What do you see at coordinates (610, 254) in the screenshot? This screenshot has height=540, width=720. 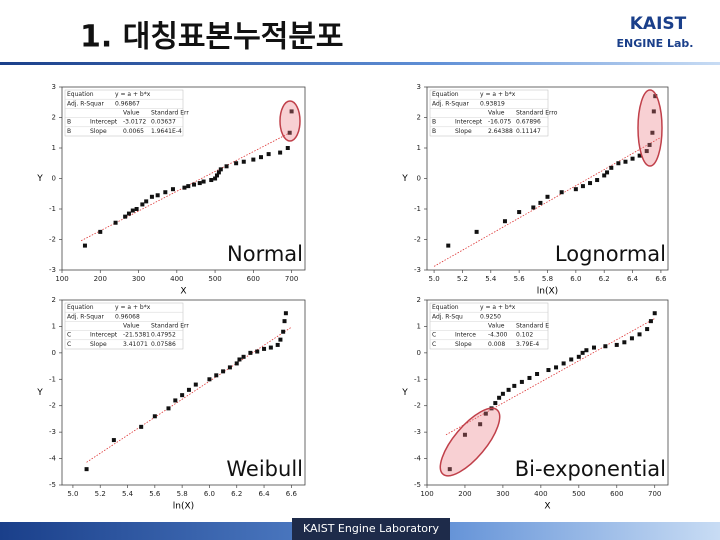 I see `chart-label: Lognormal` at bounding box center [610, 254].